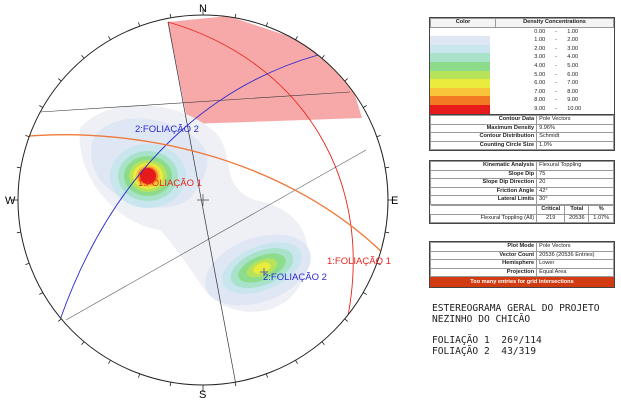 Image resolution: width=621 pixels, height=402 pixels. Describe the element at coordinates (540, 83) in the screenshot. I see `legend-from: 6.00` at that location.